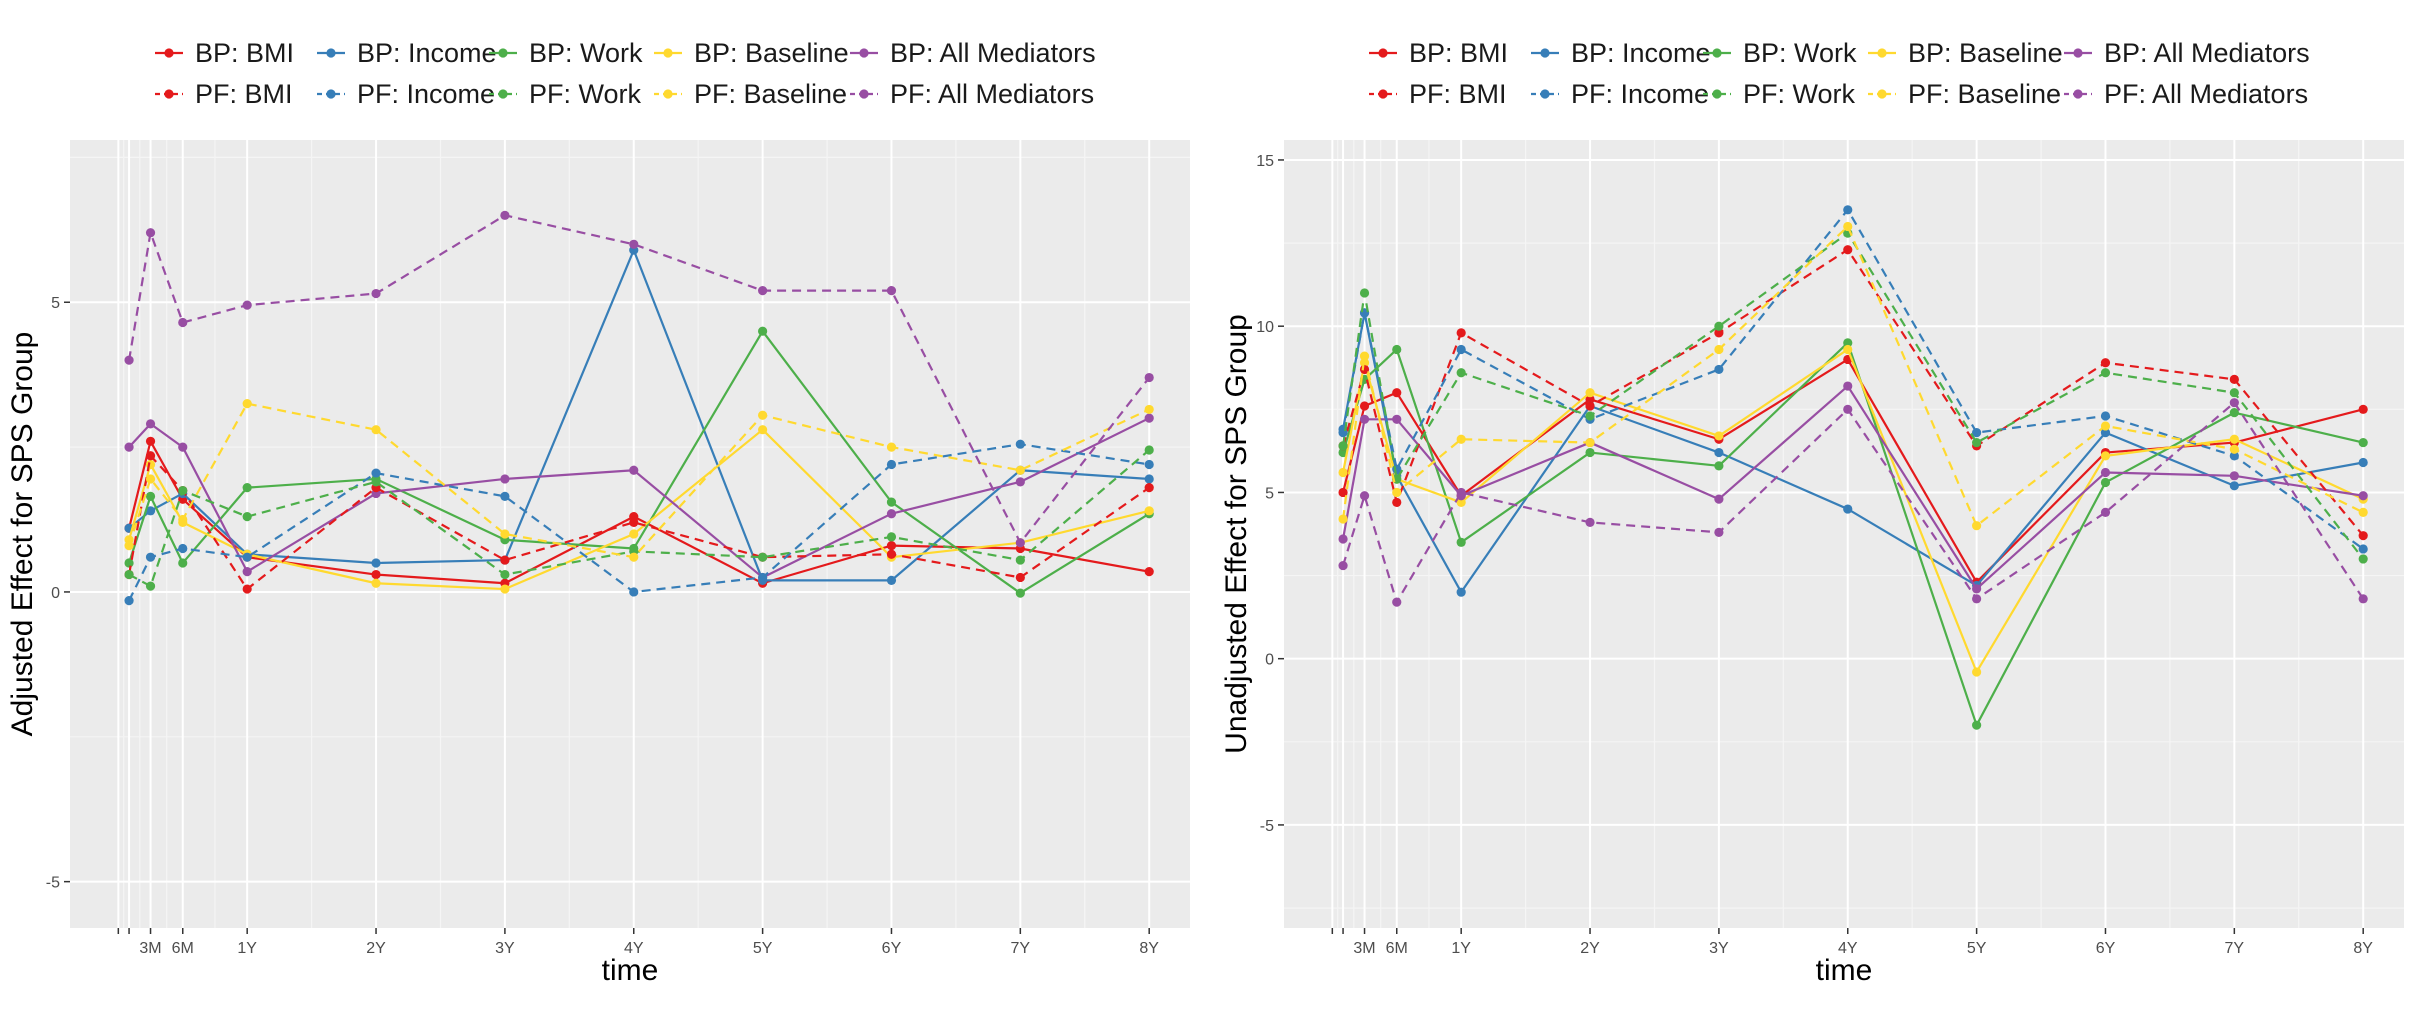 The height and width of the screenshot is (1015, 2416). I want to click on y-axis-title: Adjusted Effect for SPS Group, so click(22, 534).